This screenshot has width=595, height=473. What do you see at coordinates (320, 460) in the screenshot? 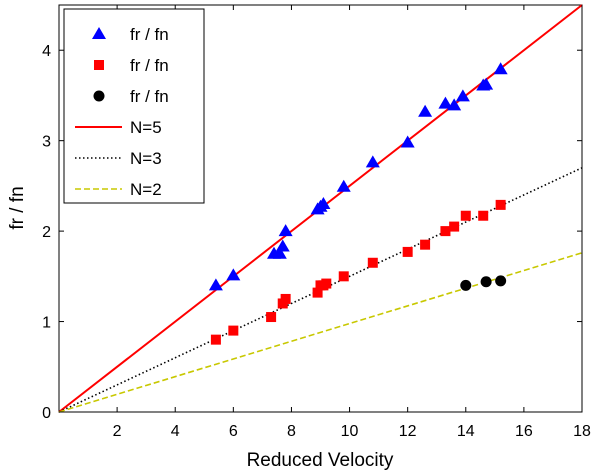
I see `x-axis-label: Reduced Velocity` at bounding box center [320, 460].